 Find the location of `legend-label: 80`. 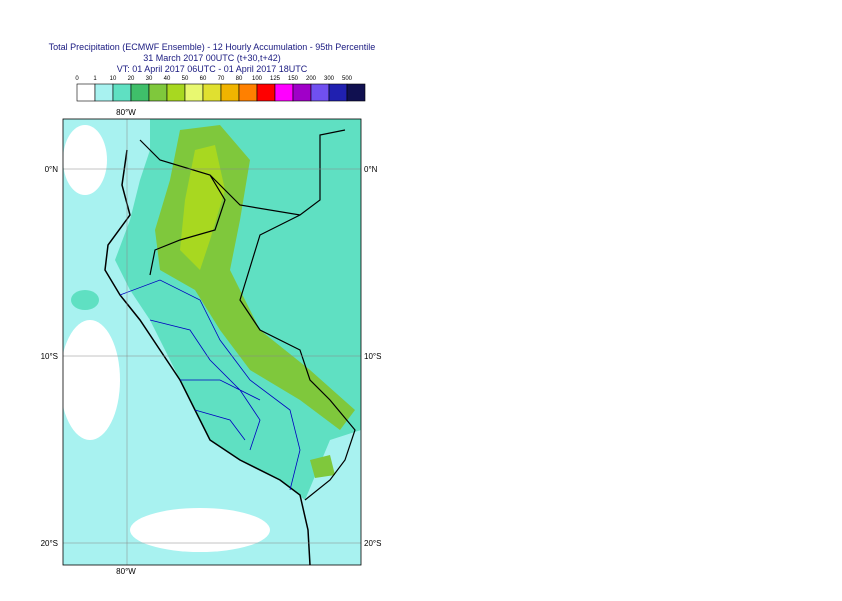

legend-label: 80 is located at coordinates (239, 79).